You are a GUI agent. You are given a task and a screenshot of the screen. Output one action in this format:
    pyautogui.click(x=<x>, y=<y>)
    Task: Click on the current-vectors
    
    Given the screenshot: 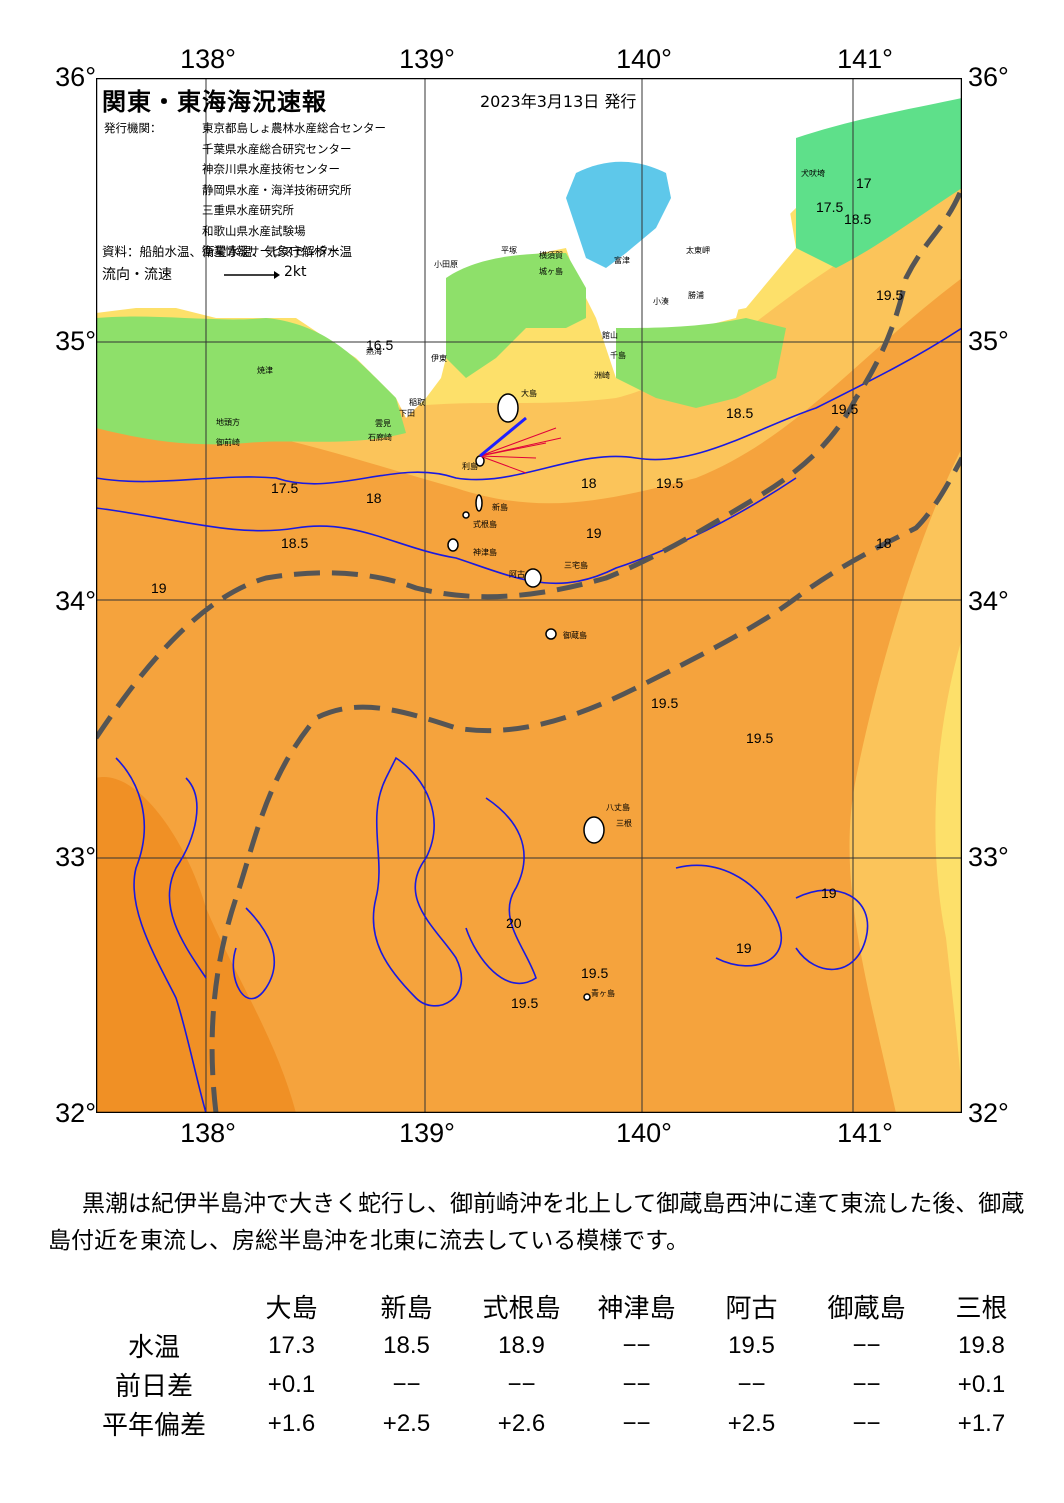 What is the action you would take?
    pyautogui.click(x=520, y=450)
    